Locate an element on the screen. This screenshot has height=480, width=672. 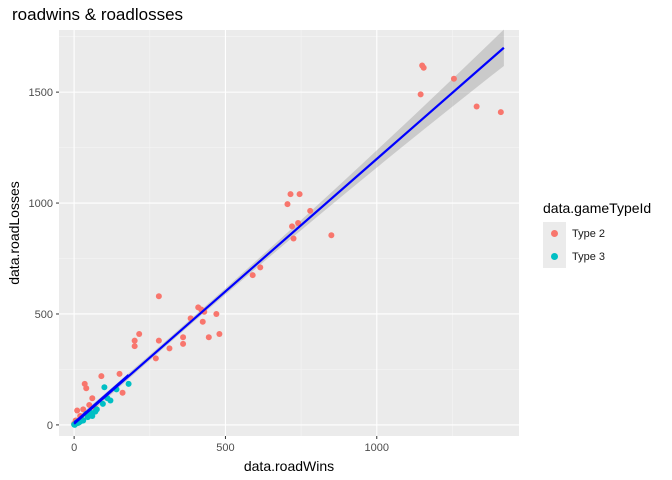
x-tick-label: 500 is located at coordinates (225, 448).